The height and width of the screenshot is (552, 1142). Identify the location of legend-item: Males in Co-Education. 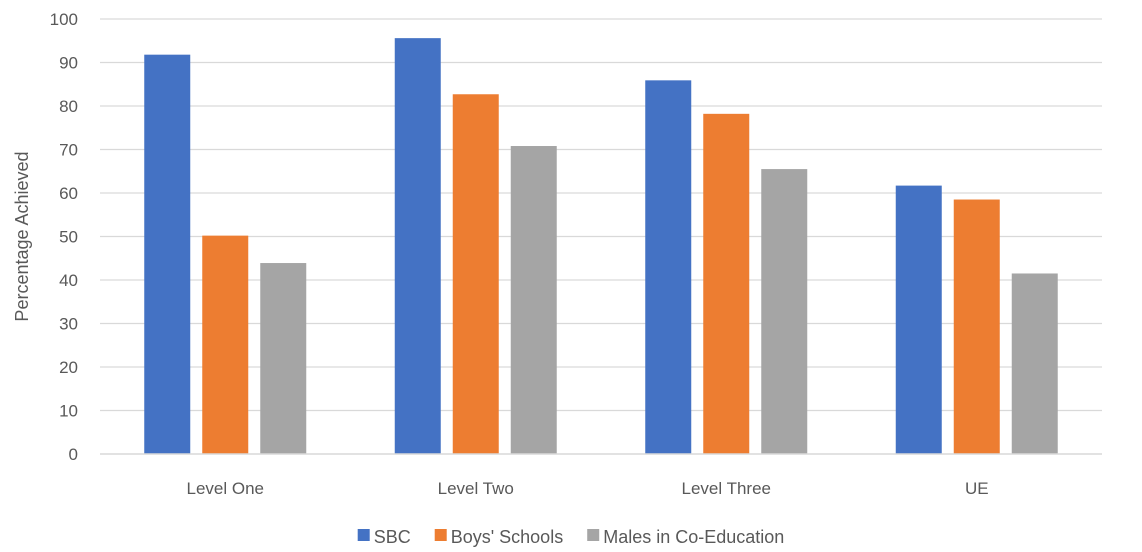
(685, 537).